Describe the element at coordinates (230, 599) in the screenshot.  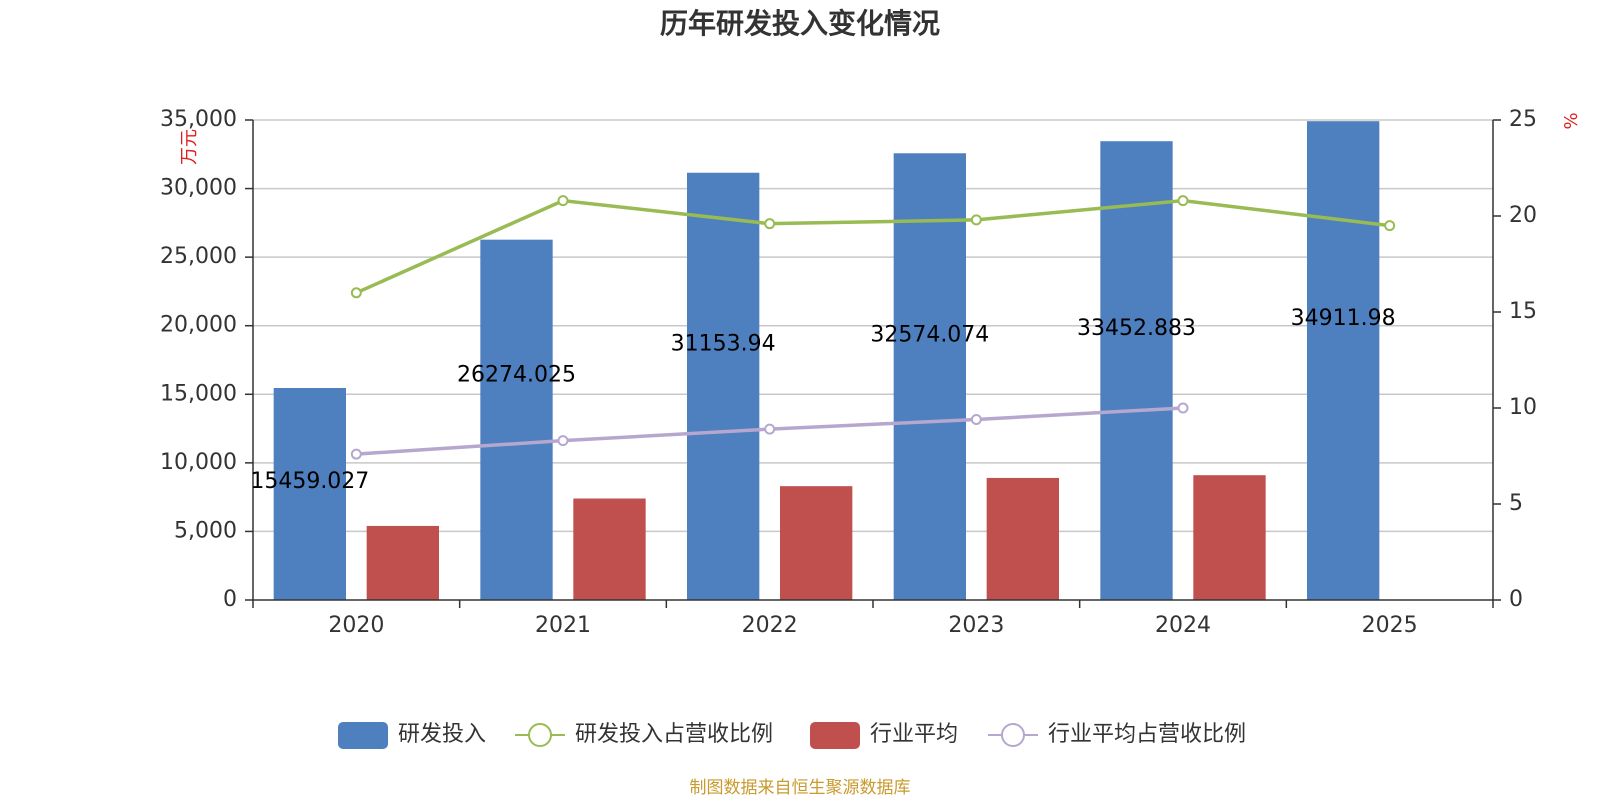
I see `left-axis-tick-label: 0` at that location.